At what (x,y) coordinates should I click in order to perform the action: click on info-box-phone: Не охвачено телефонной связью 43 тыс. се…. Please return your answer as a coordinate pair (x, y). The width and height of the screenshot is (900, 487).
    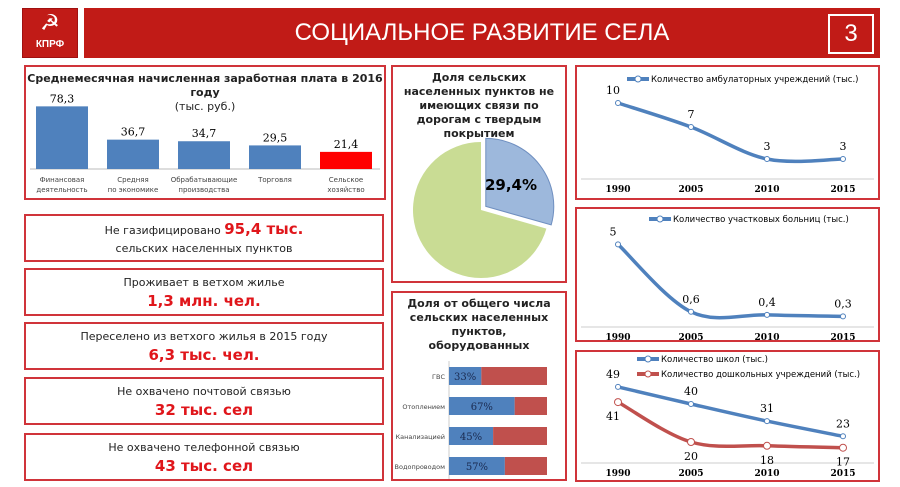
    Looking at the image, I should click on (204, 457).